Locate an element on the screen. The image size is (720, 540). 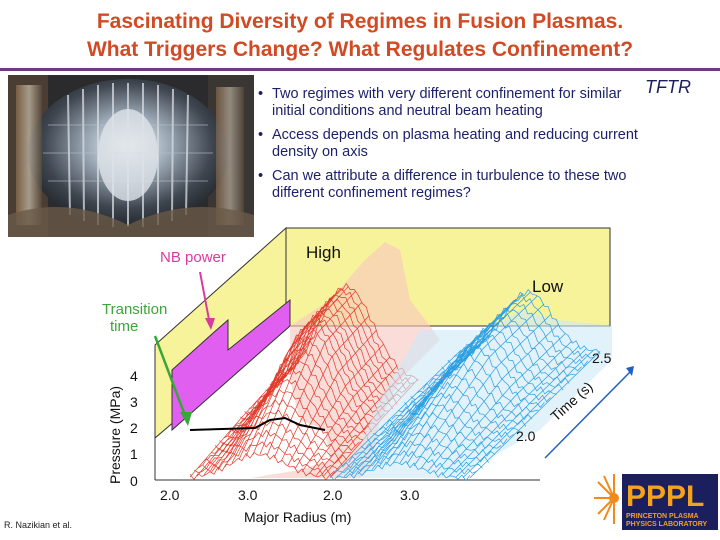
transition-arrow is located at coordinates (170, 377).